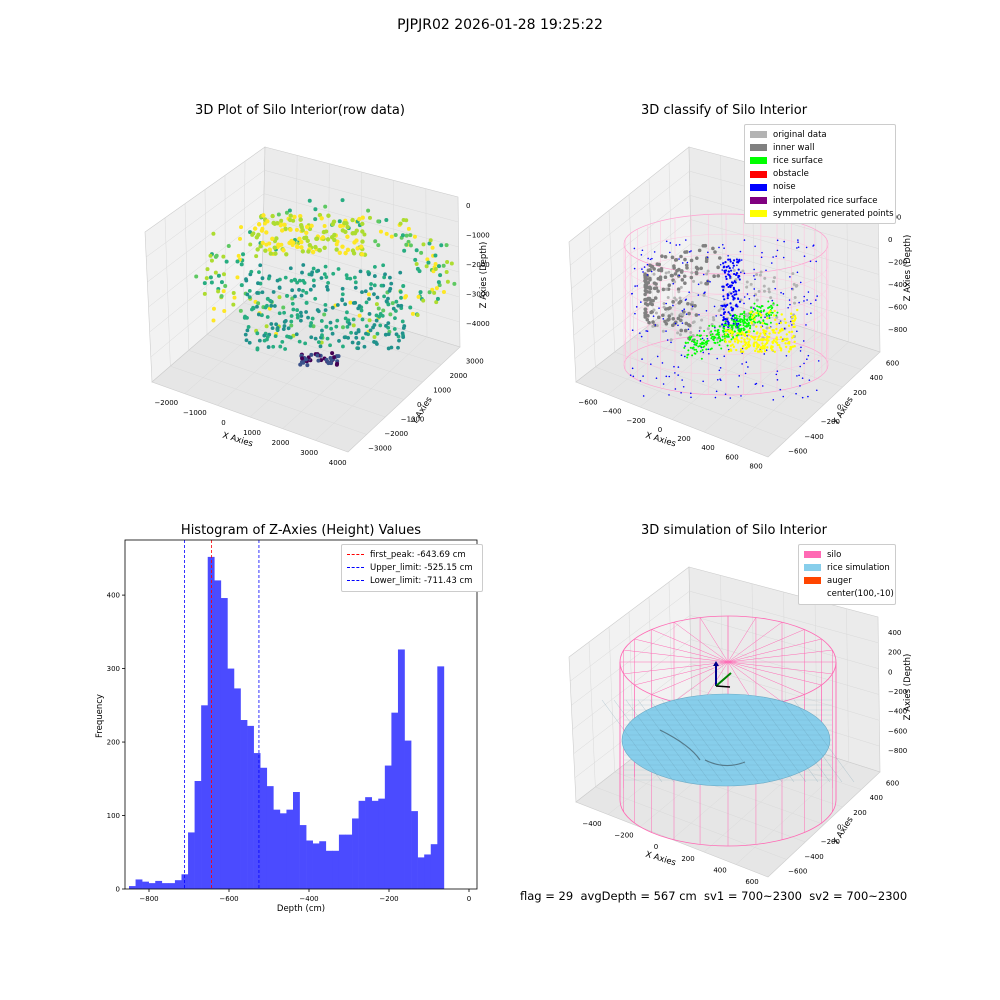  Describe the element at coordinates (719, 871) in the screenshot. I see `panel4-x-tick: 400` at that location.